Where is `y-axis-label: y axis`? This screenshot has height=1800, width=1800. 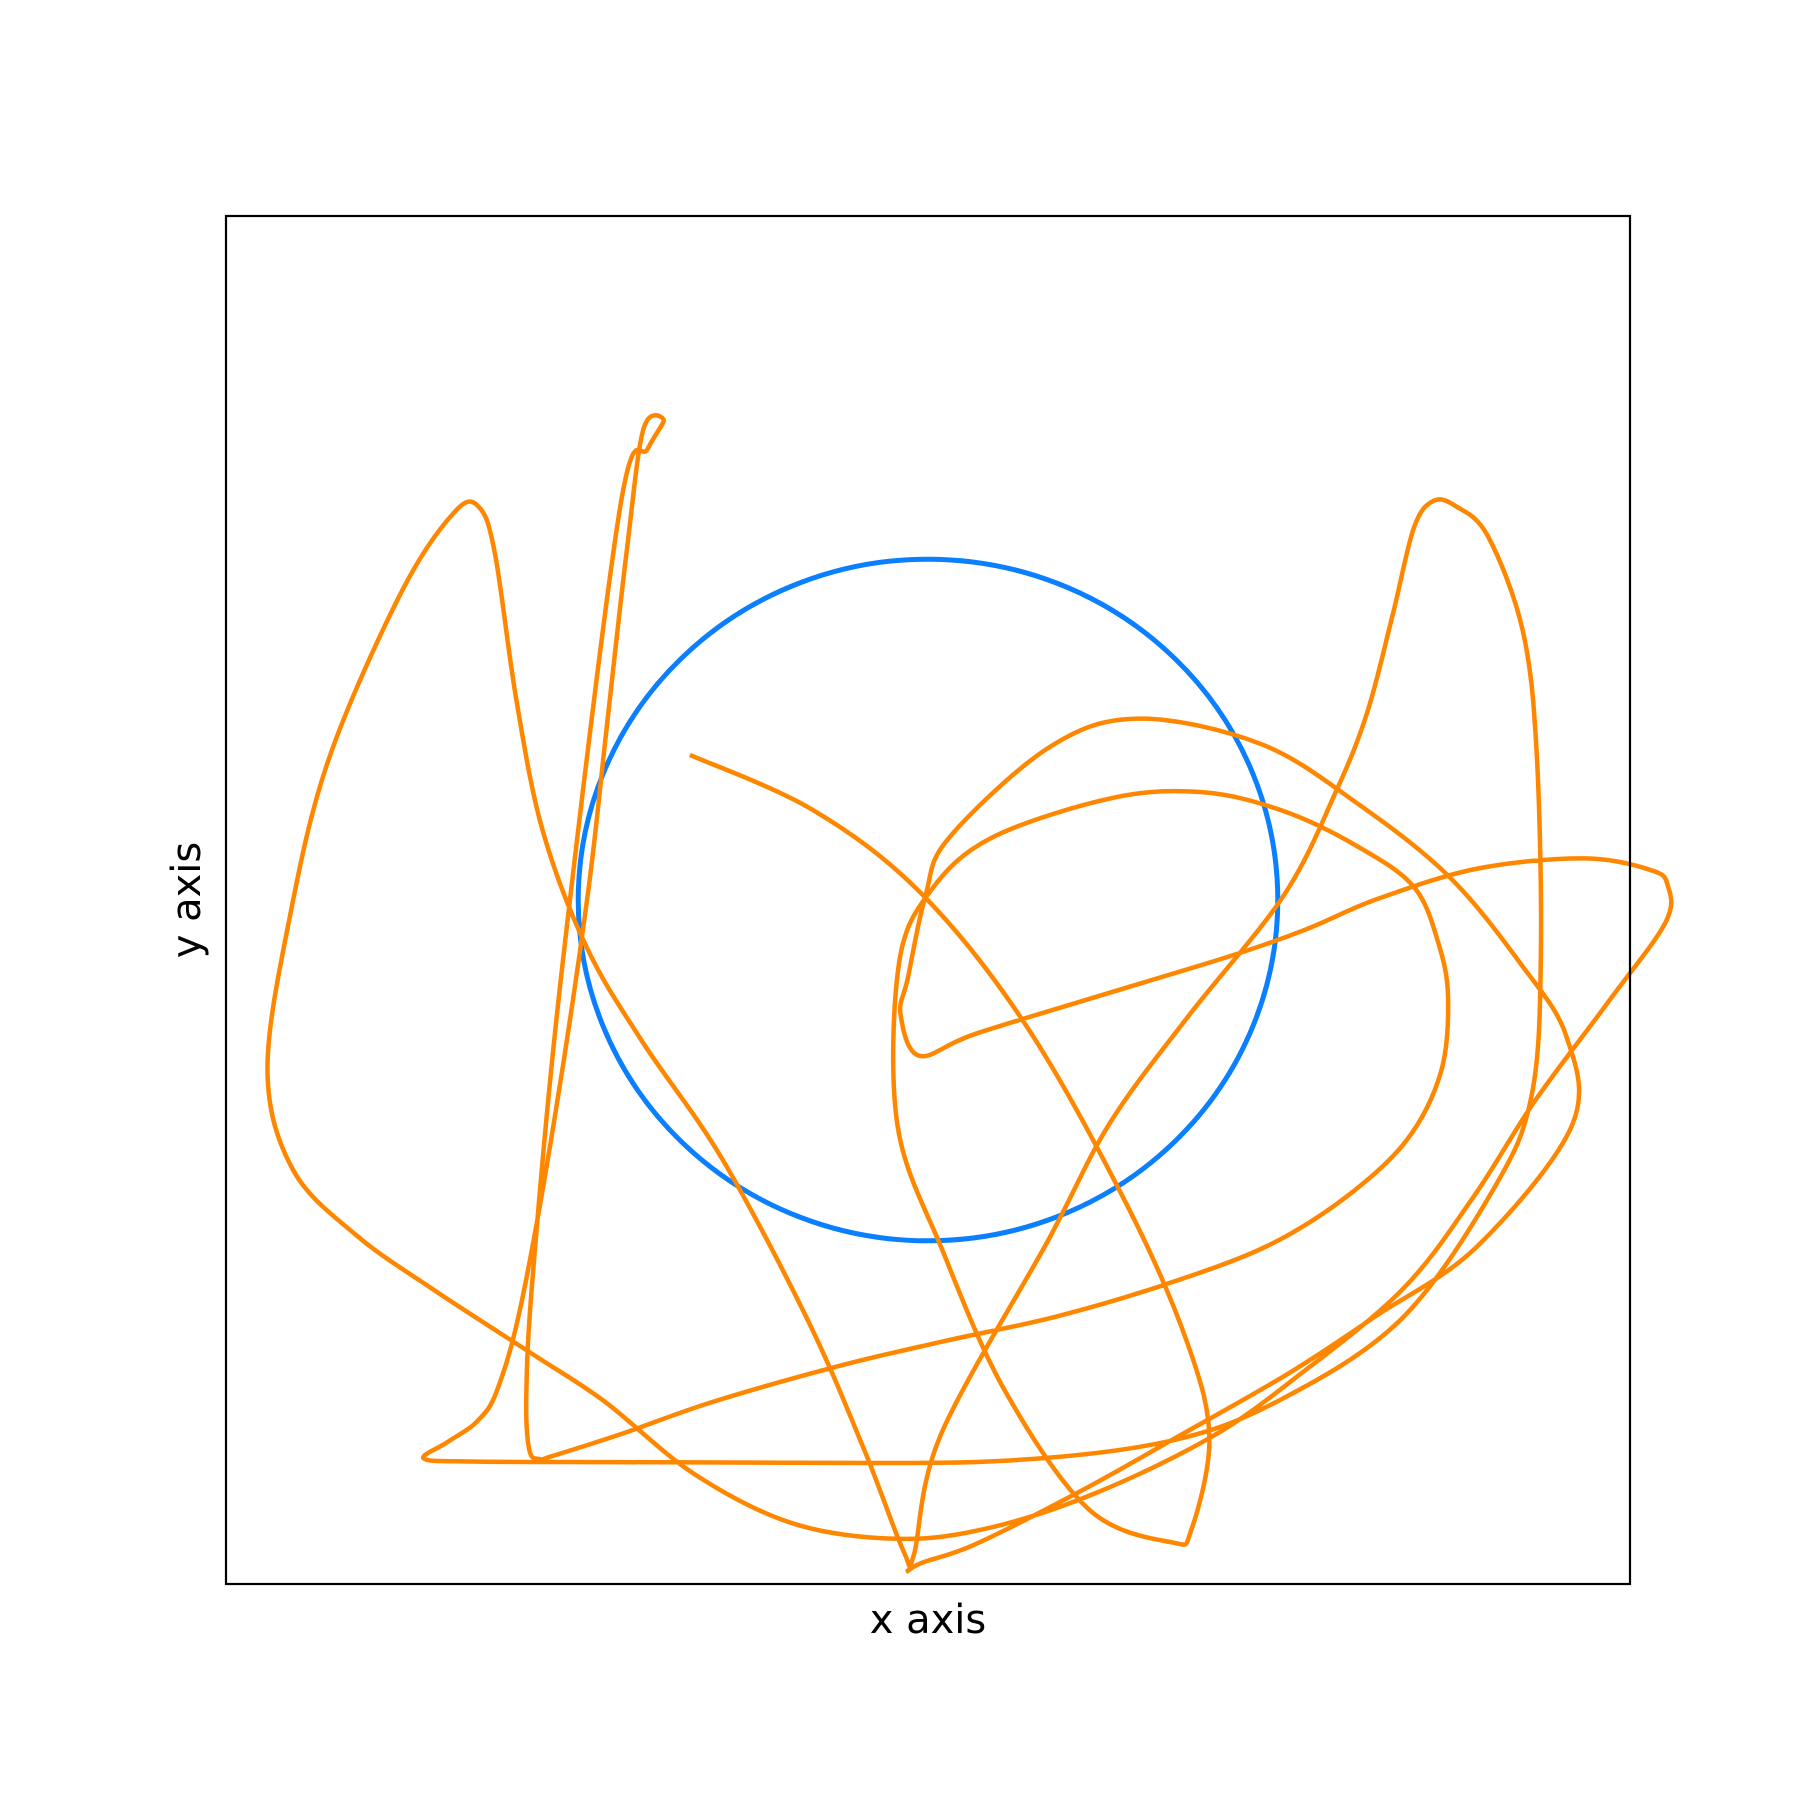
y-axis-label: y axis is located at coordinates (187, 900).